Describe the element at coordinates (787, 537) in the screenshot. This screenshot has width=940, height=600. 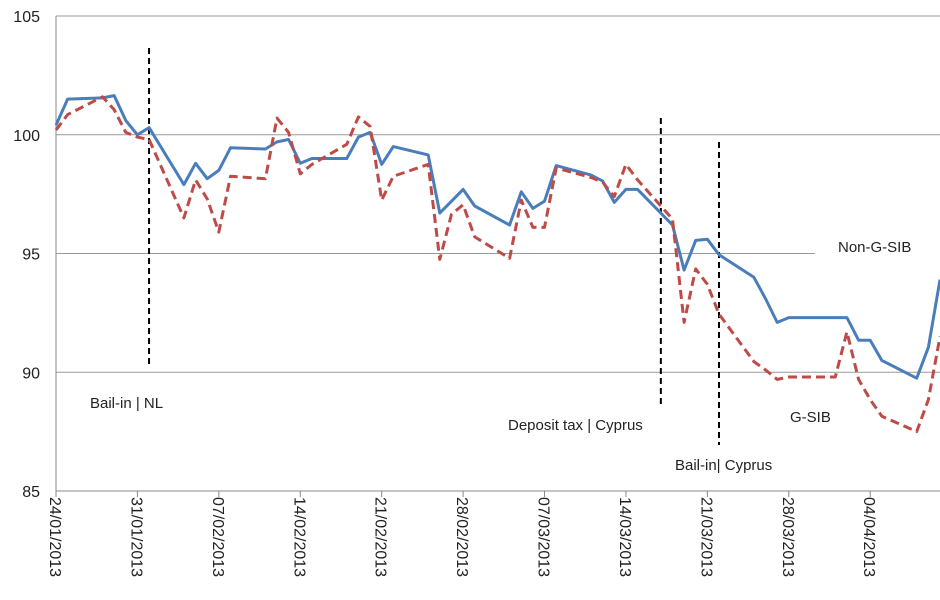
I see `x-tick-label: 28/03/2013` at that location.